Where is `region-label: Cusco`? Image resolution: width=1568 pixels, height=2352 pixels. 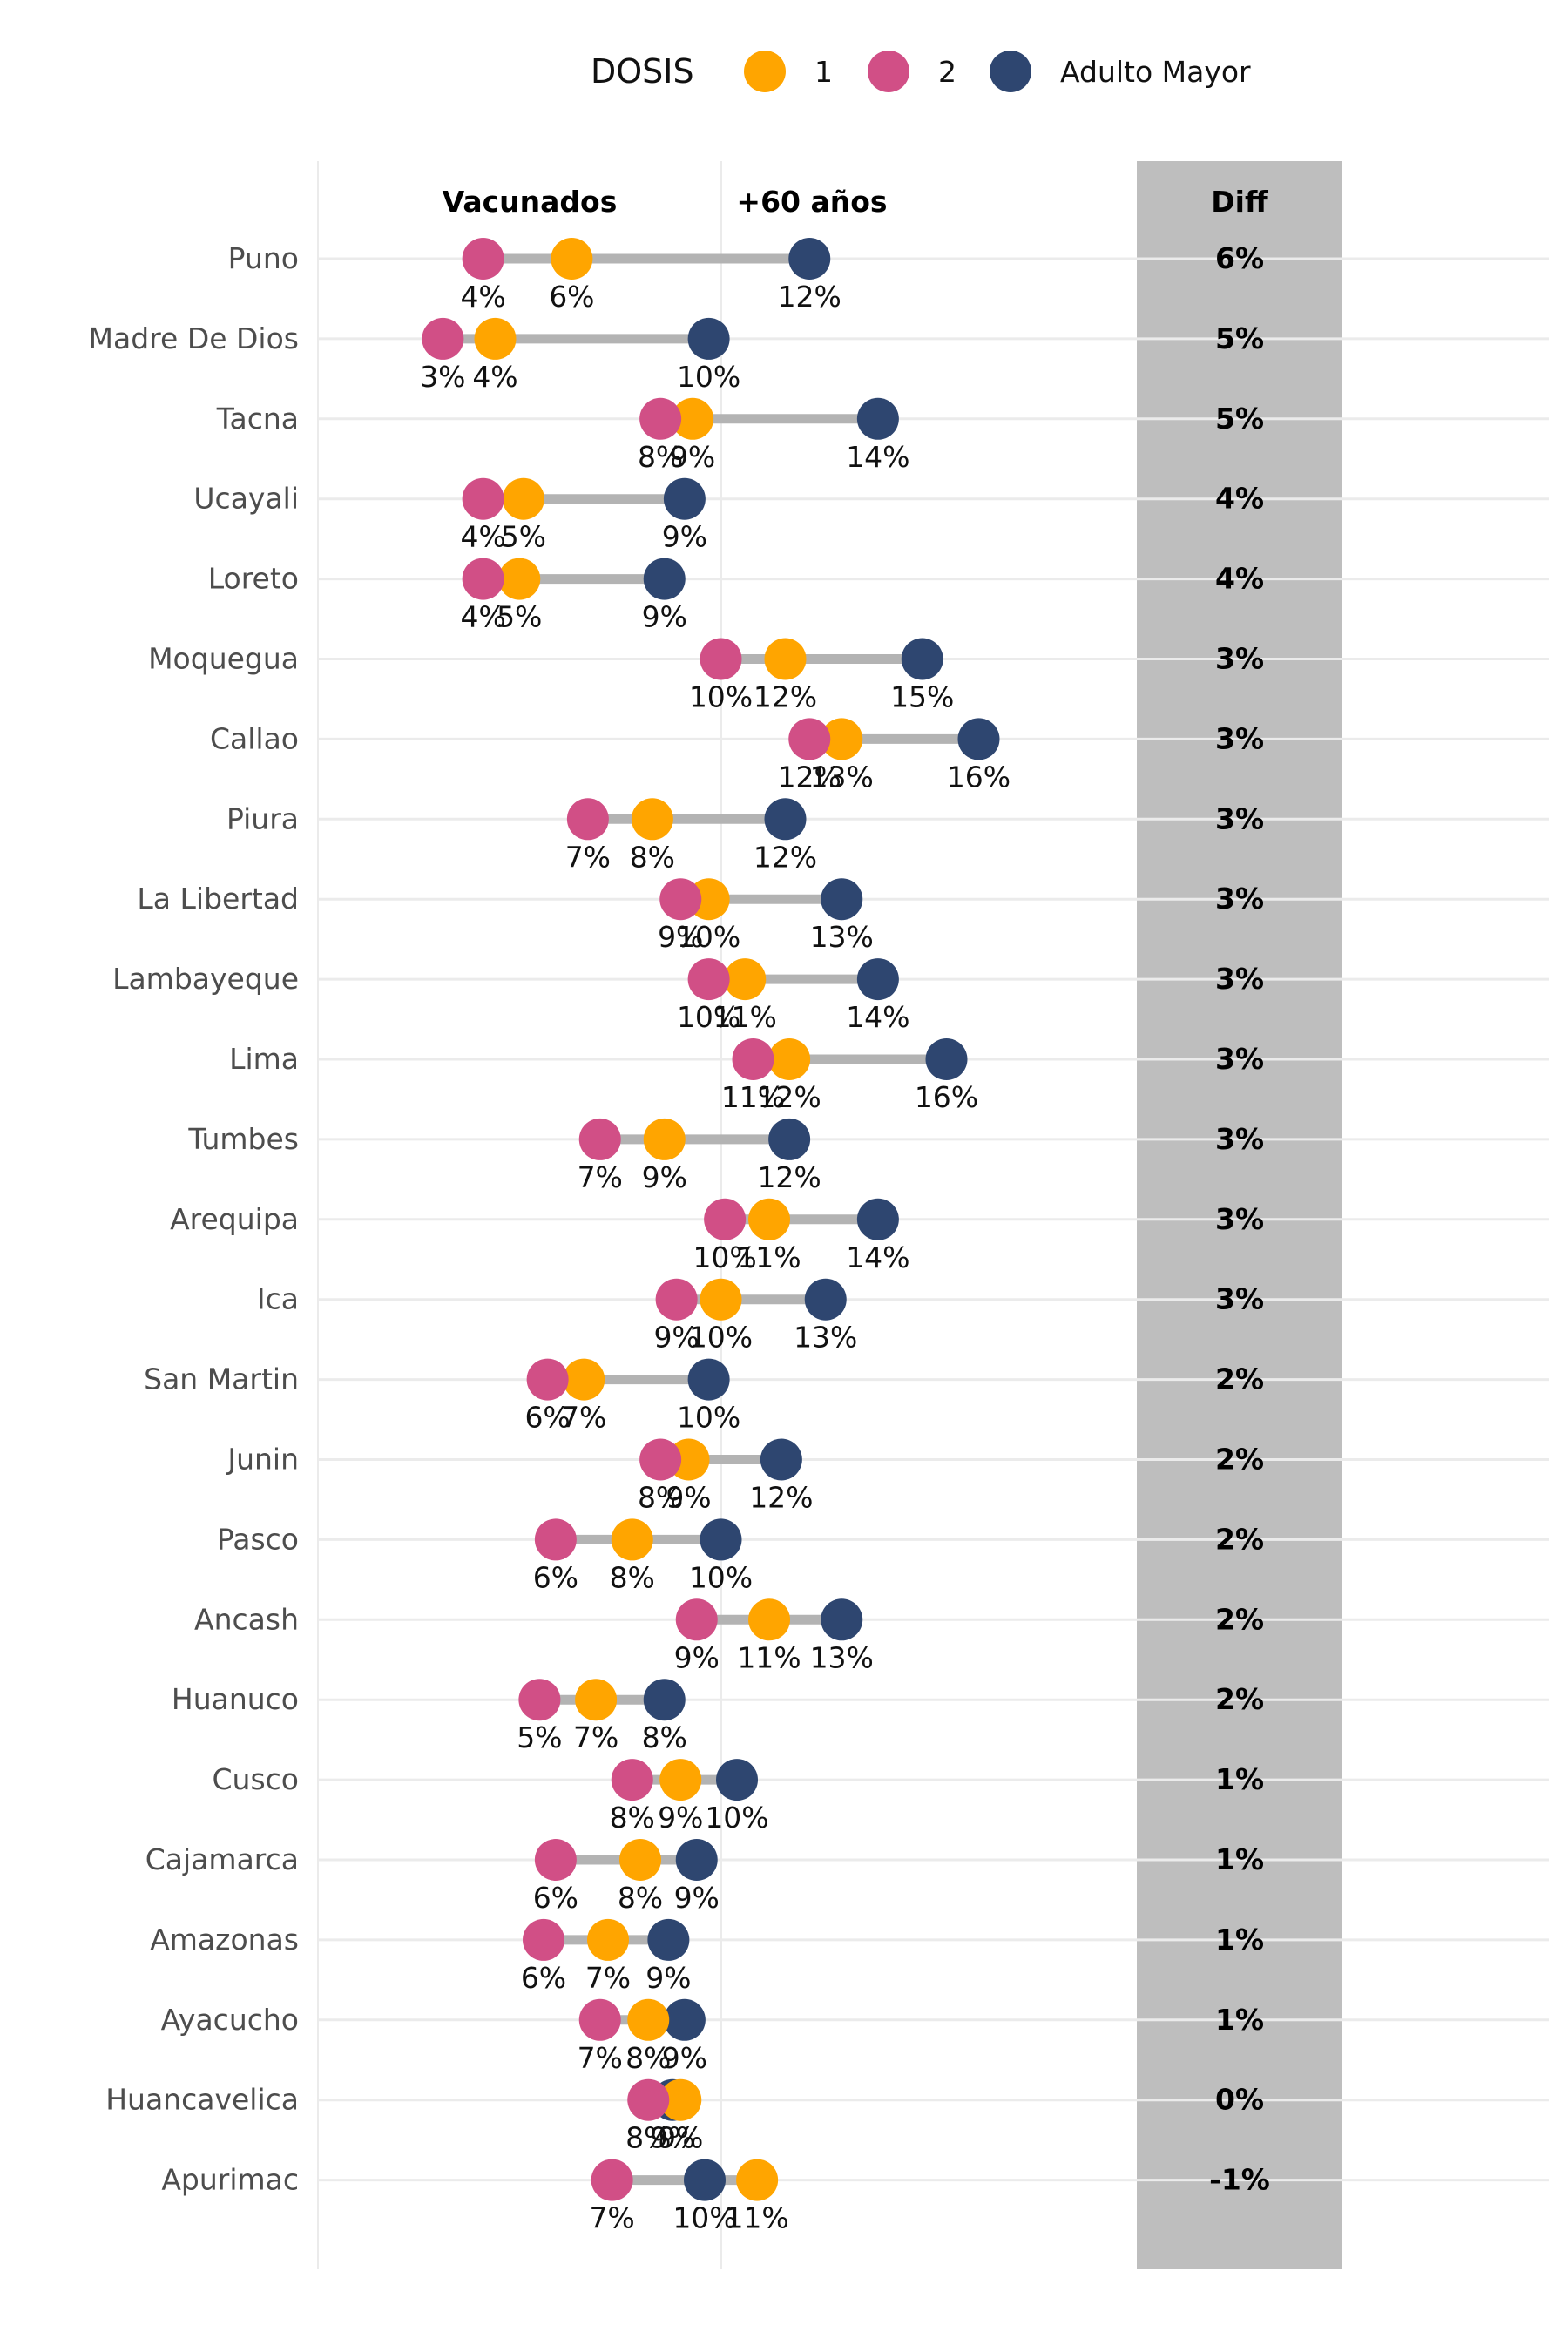
region-label: Cusco is located at coordinates (256, 1779).